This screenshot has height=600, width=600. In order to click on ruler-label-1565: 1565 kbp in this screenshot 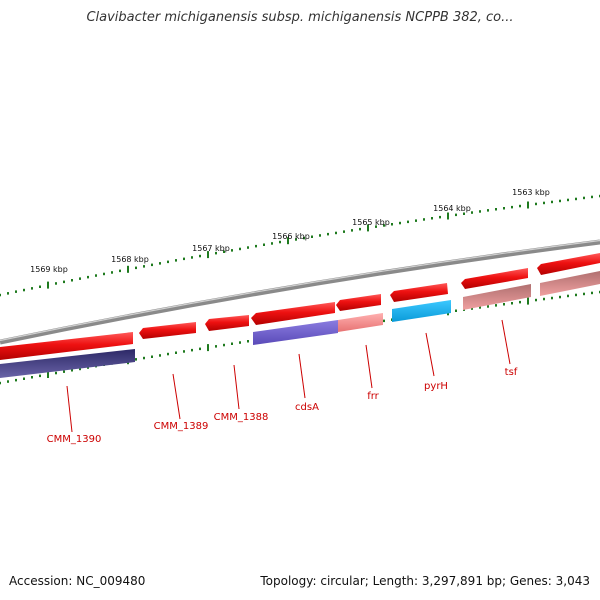, I will do `click(371, 222)`.